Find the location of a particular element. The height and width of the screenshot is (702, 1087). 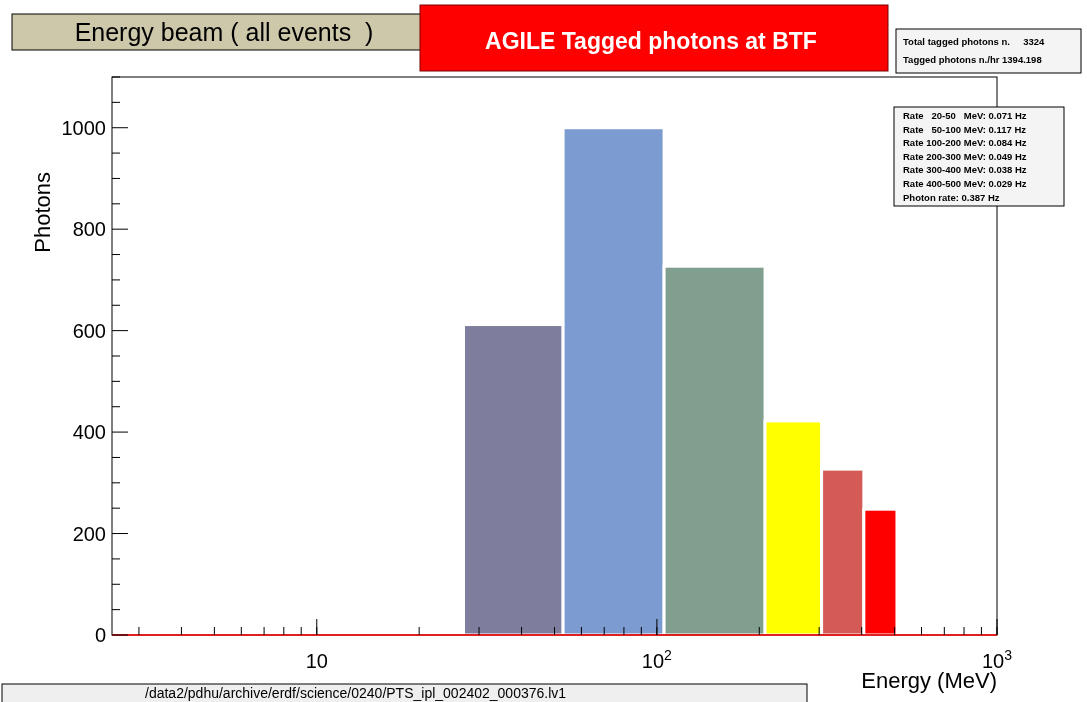

stats-panel: Total tagged photons n. 3324 Tagged photons n./hr 1394.198 is located at coordinates (988, 51).